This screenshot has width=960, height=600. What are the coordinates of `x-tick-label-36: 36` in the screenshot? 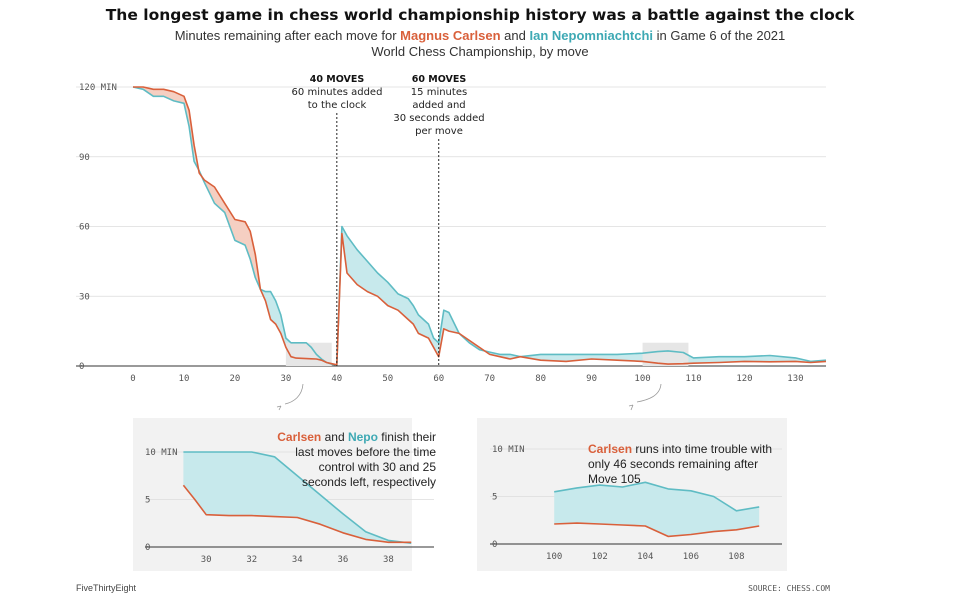 It's located at (342, 560).